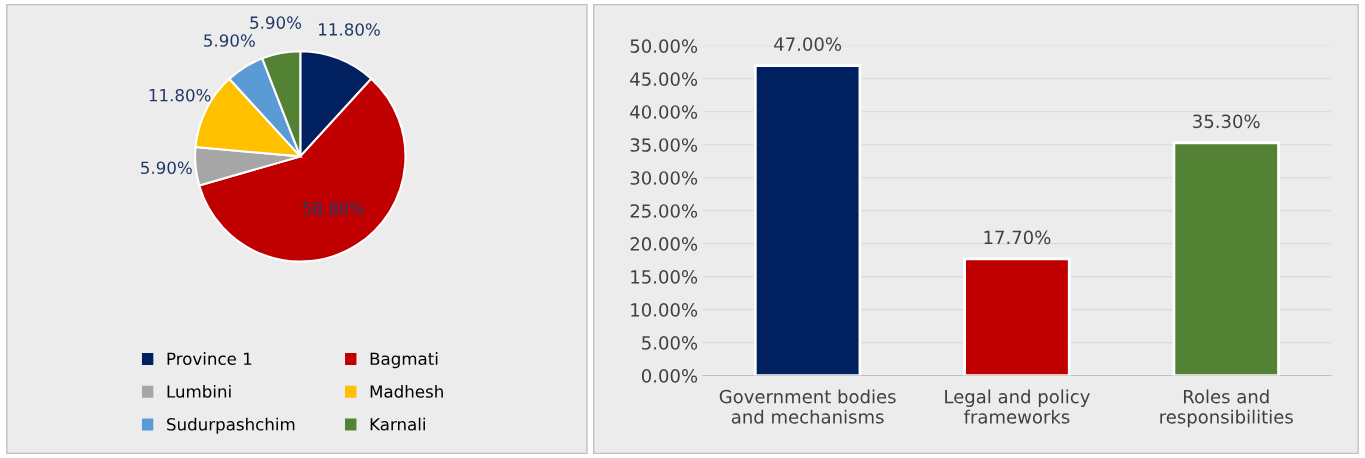  I want to click on legend-label: Madhesh, so click(406, 391).